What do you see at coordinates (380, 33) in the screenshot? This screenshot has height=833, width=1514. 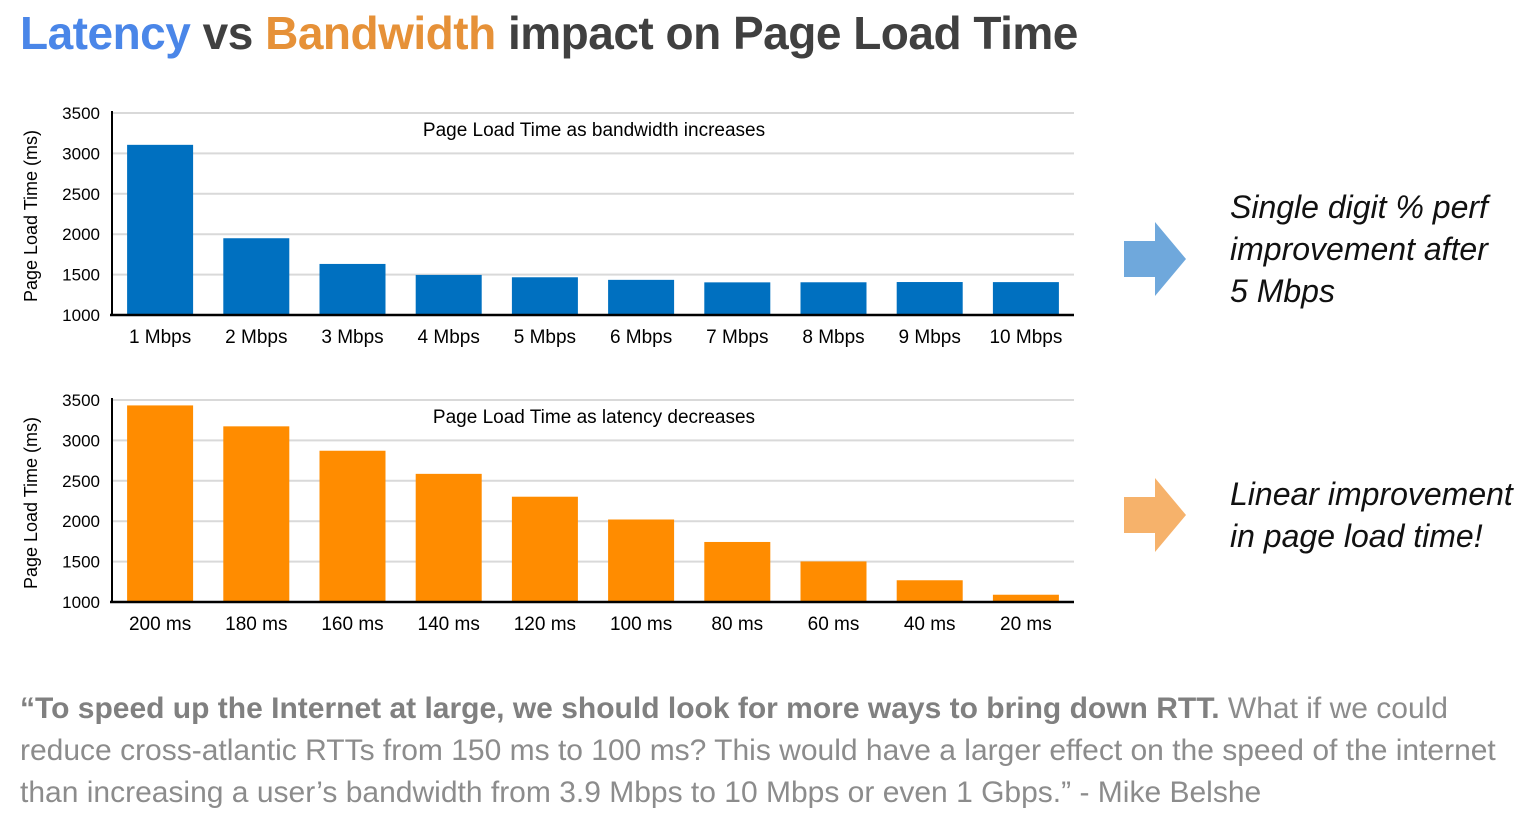 I see `title-bandwidth-word: Bandwidth` at bounding box center [380, 33].